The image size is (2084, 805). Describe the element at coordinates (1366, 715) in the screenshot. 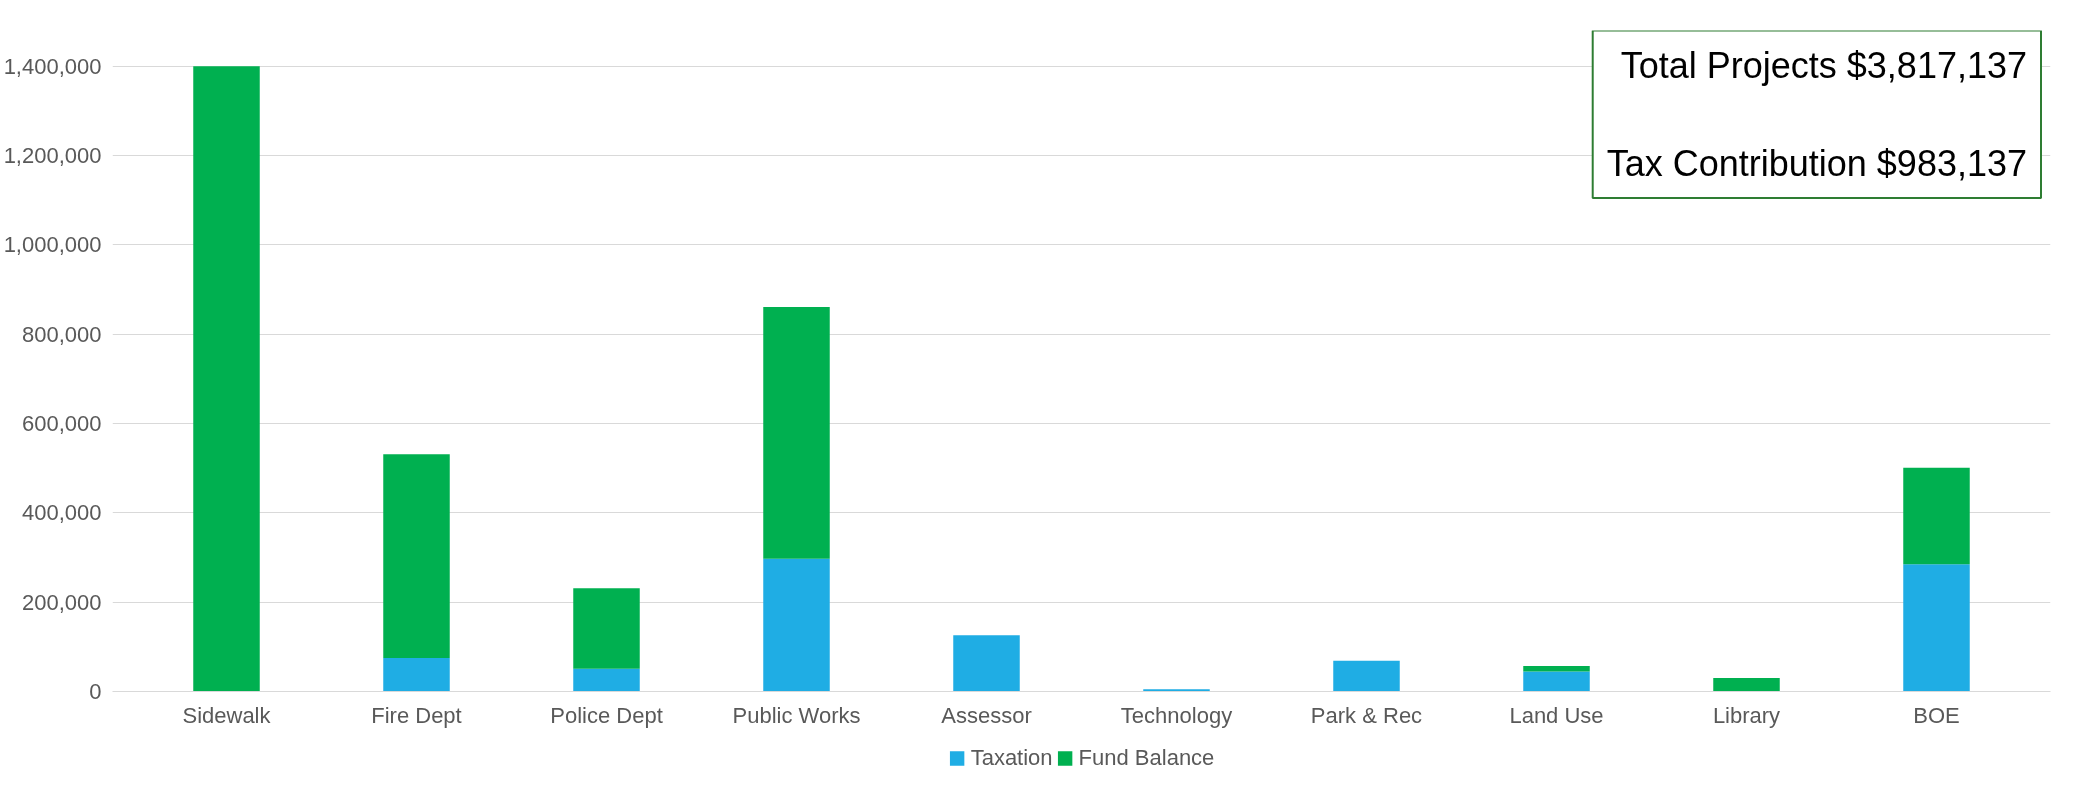

I see `x-tick-label: Park & Rec` at that location.